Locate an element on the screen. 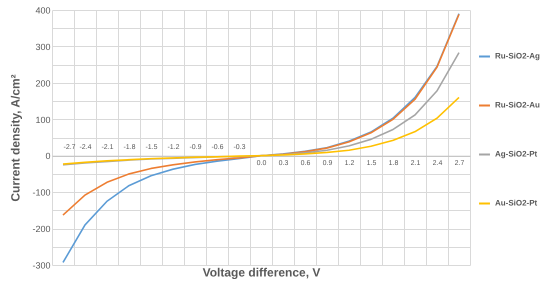 The width and height of the screenshot is (550, 286). y-tick-label: -200 is located at coordinates (41, 229).